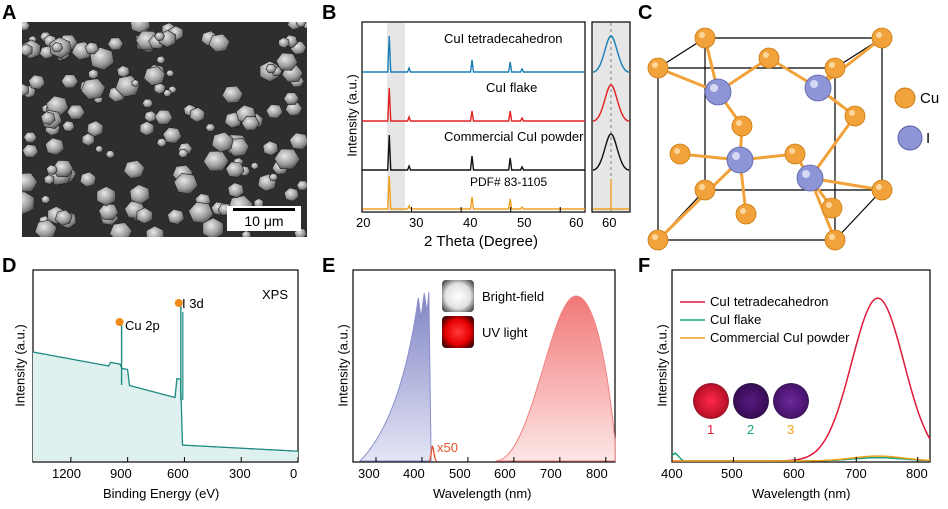 This screenshot has width=948, height=509. What do you see at coordinates (20, 365) in the screenshot?
I see `xps-ylabel: Intensity (a.u.)` at bounding box center [20, 365].